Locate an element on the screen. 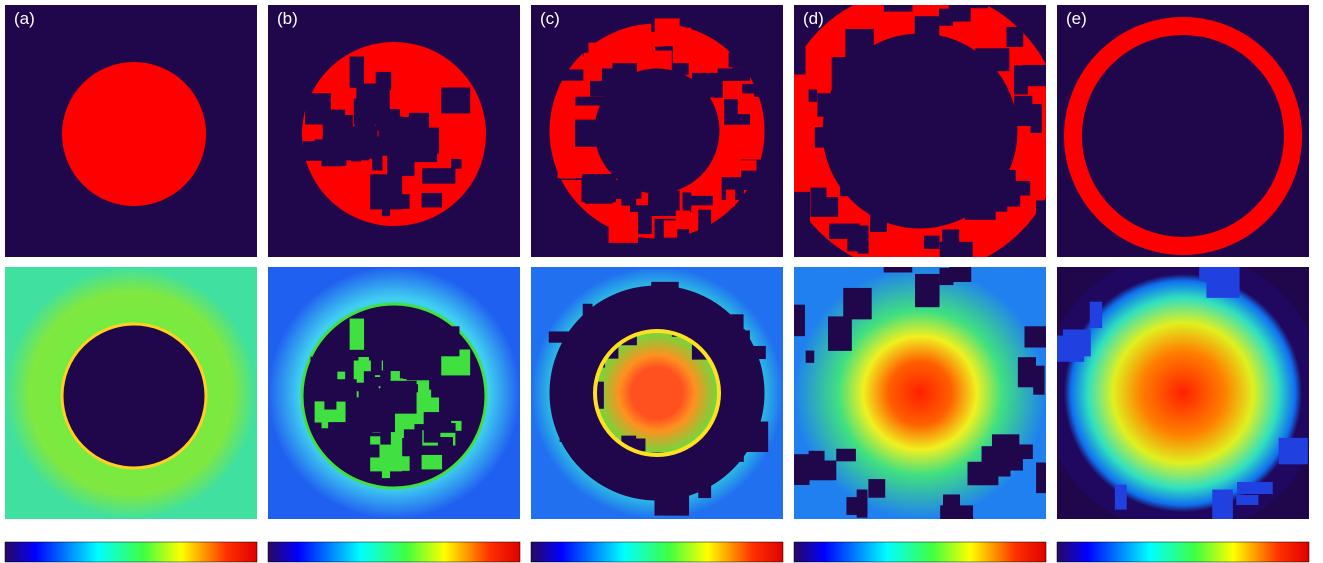 The width and height of the screenshot is (1323, 563). background is located at coordinates (1183, 131).